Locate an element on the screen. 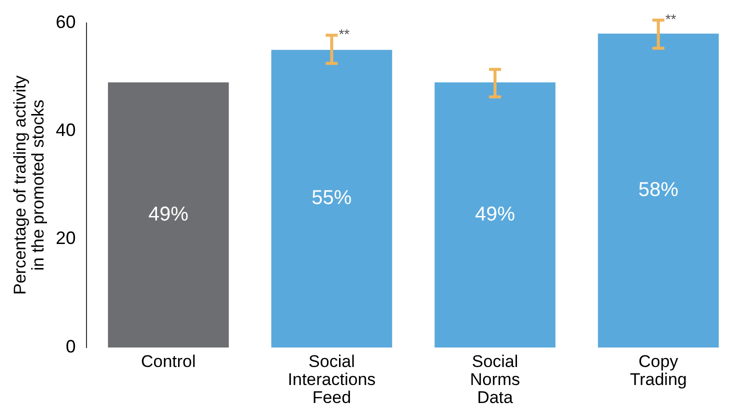  y-tick-label: 0 is located at coordinates (71, 346).